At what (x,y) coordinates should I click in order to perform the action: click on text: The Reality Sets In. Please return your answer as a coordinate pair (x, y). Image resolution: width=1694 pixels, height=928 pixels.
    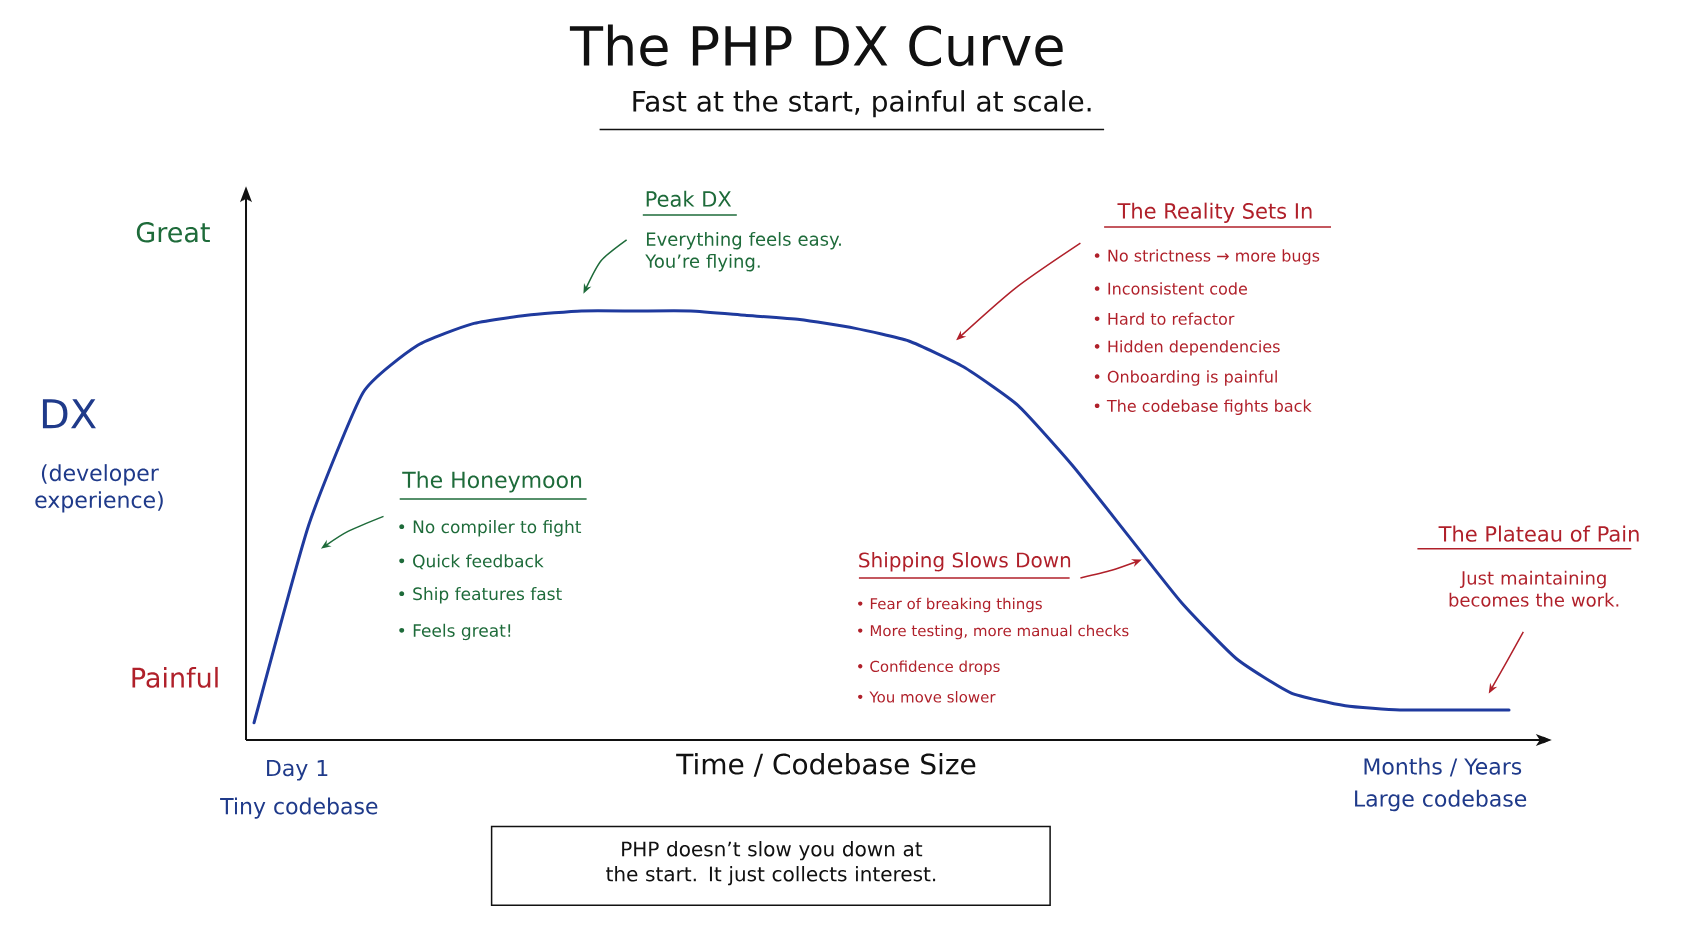
    Looking at the image, I should click on (1214, 212).